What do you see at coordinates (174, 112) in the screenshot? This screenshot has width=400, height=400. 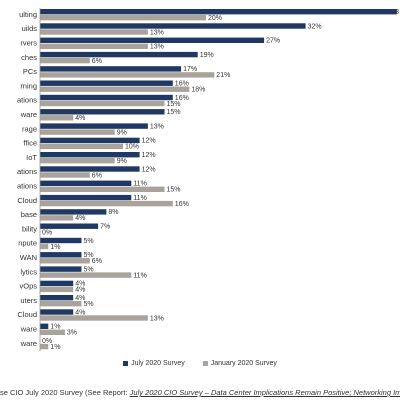 I see `value-label-july: 15%` at bounding box center [174, 112].